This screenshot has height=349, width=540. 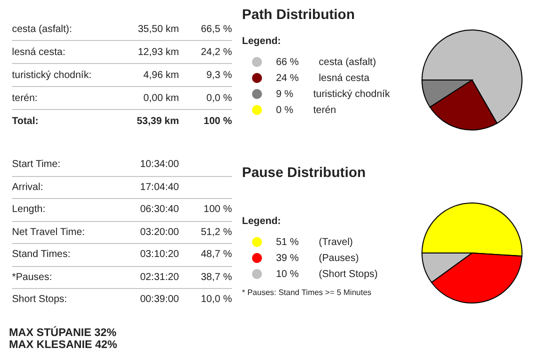 I want to click on text: Arrival: 17:04:40, so click(x=95, y=187).